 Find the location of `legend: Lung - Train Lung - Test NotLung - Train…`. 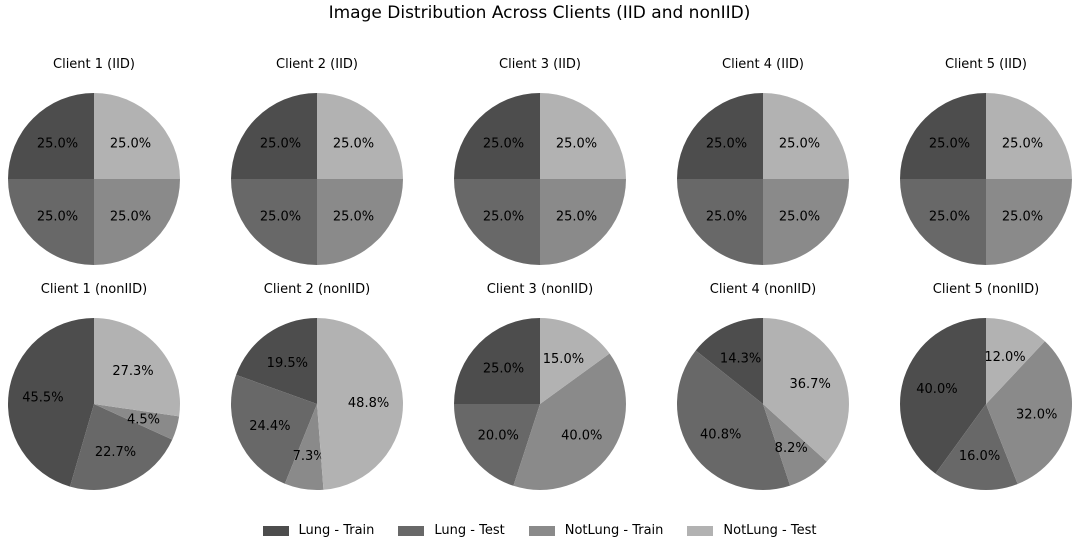

legend: Lung - Train Lung - Test NotLung - Train… is located at coordinates (539, 530).